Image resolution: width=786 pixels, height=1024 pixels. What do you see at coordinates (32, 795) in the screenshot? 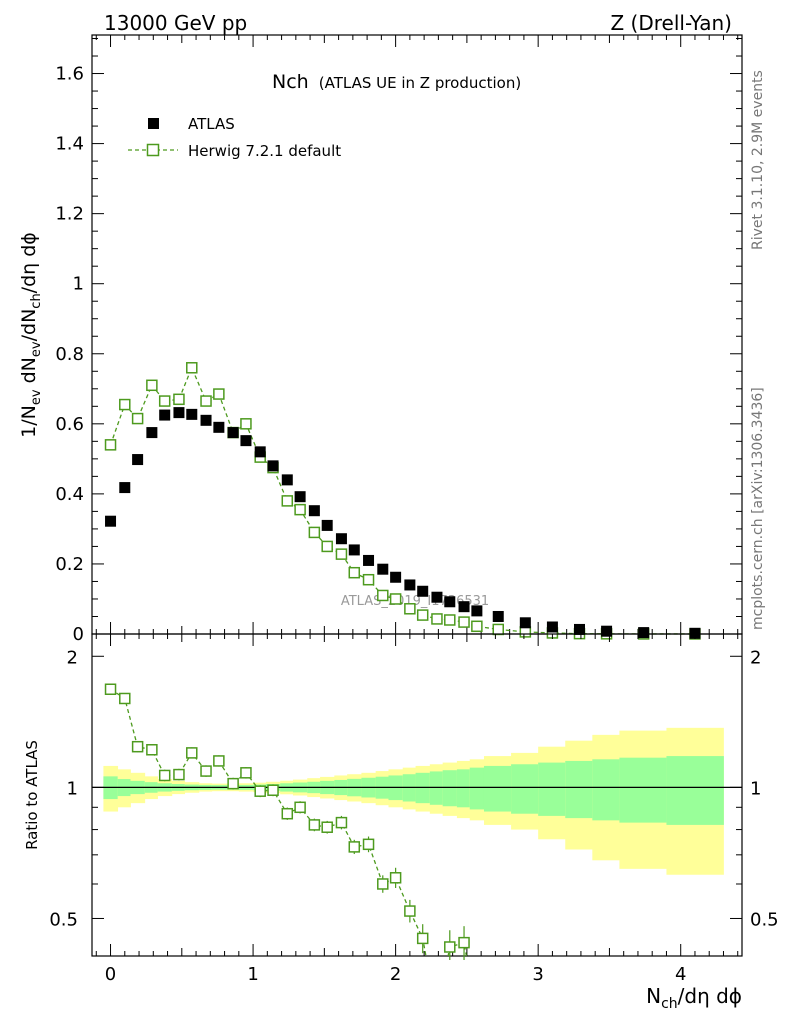
I see `ratio-y-label: Ratio to ATLAS` at bounding box center [32, 795].